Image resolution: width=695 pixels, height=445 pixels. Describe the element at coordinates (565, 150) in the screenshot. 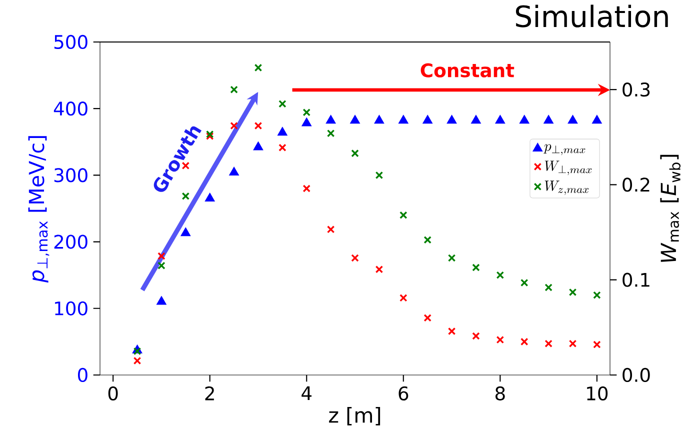

I see `legend-label: $p_{\perp, max}$` at that location.